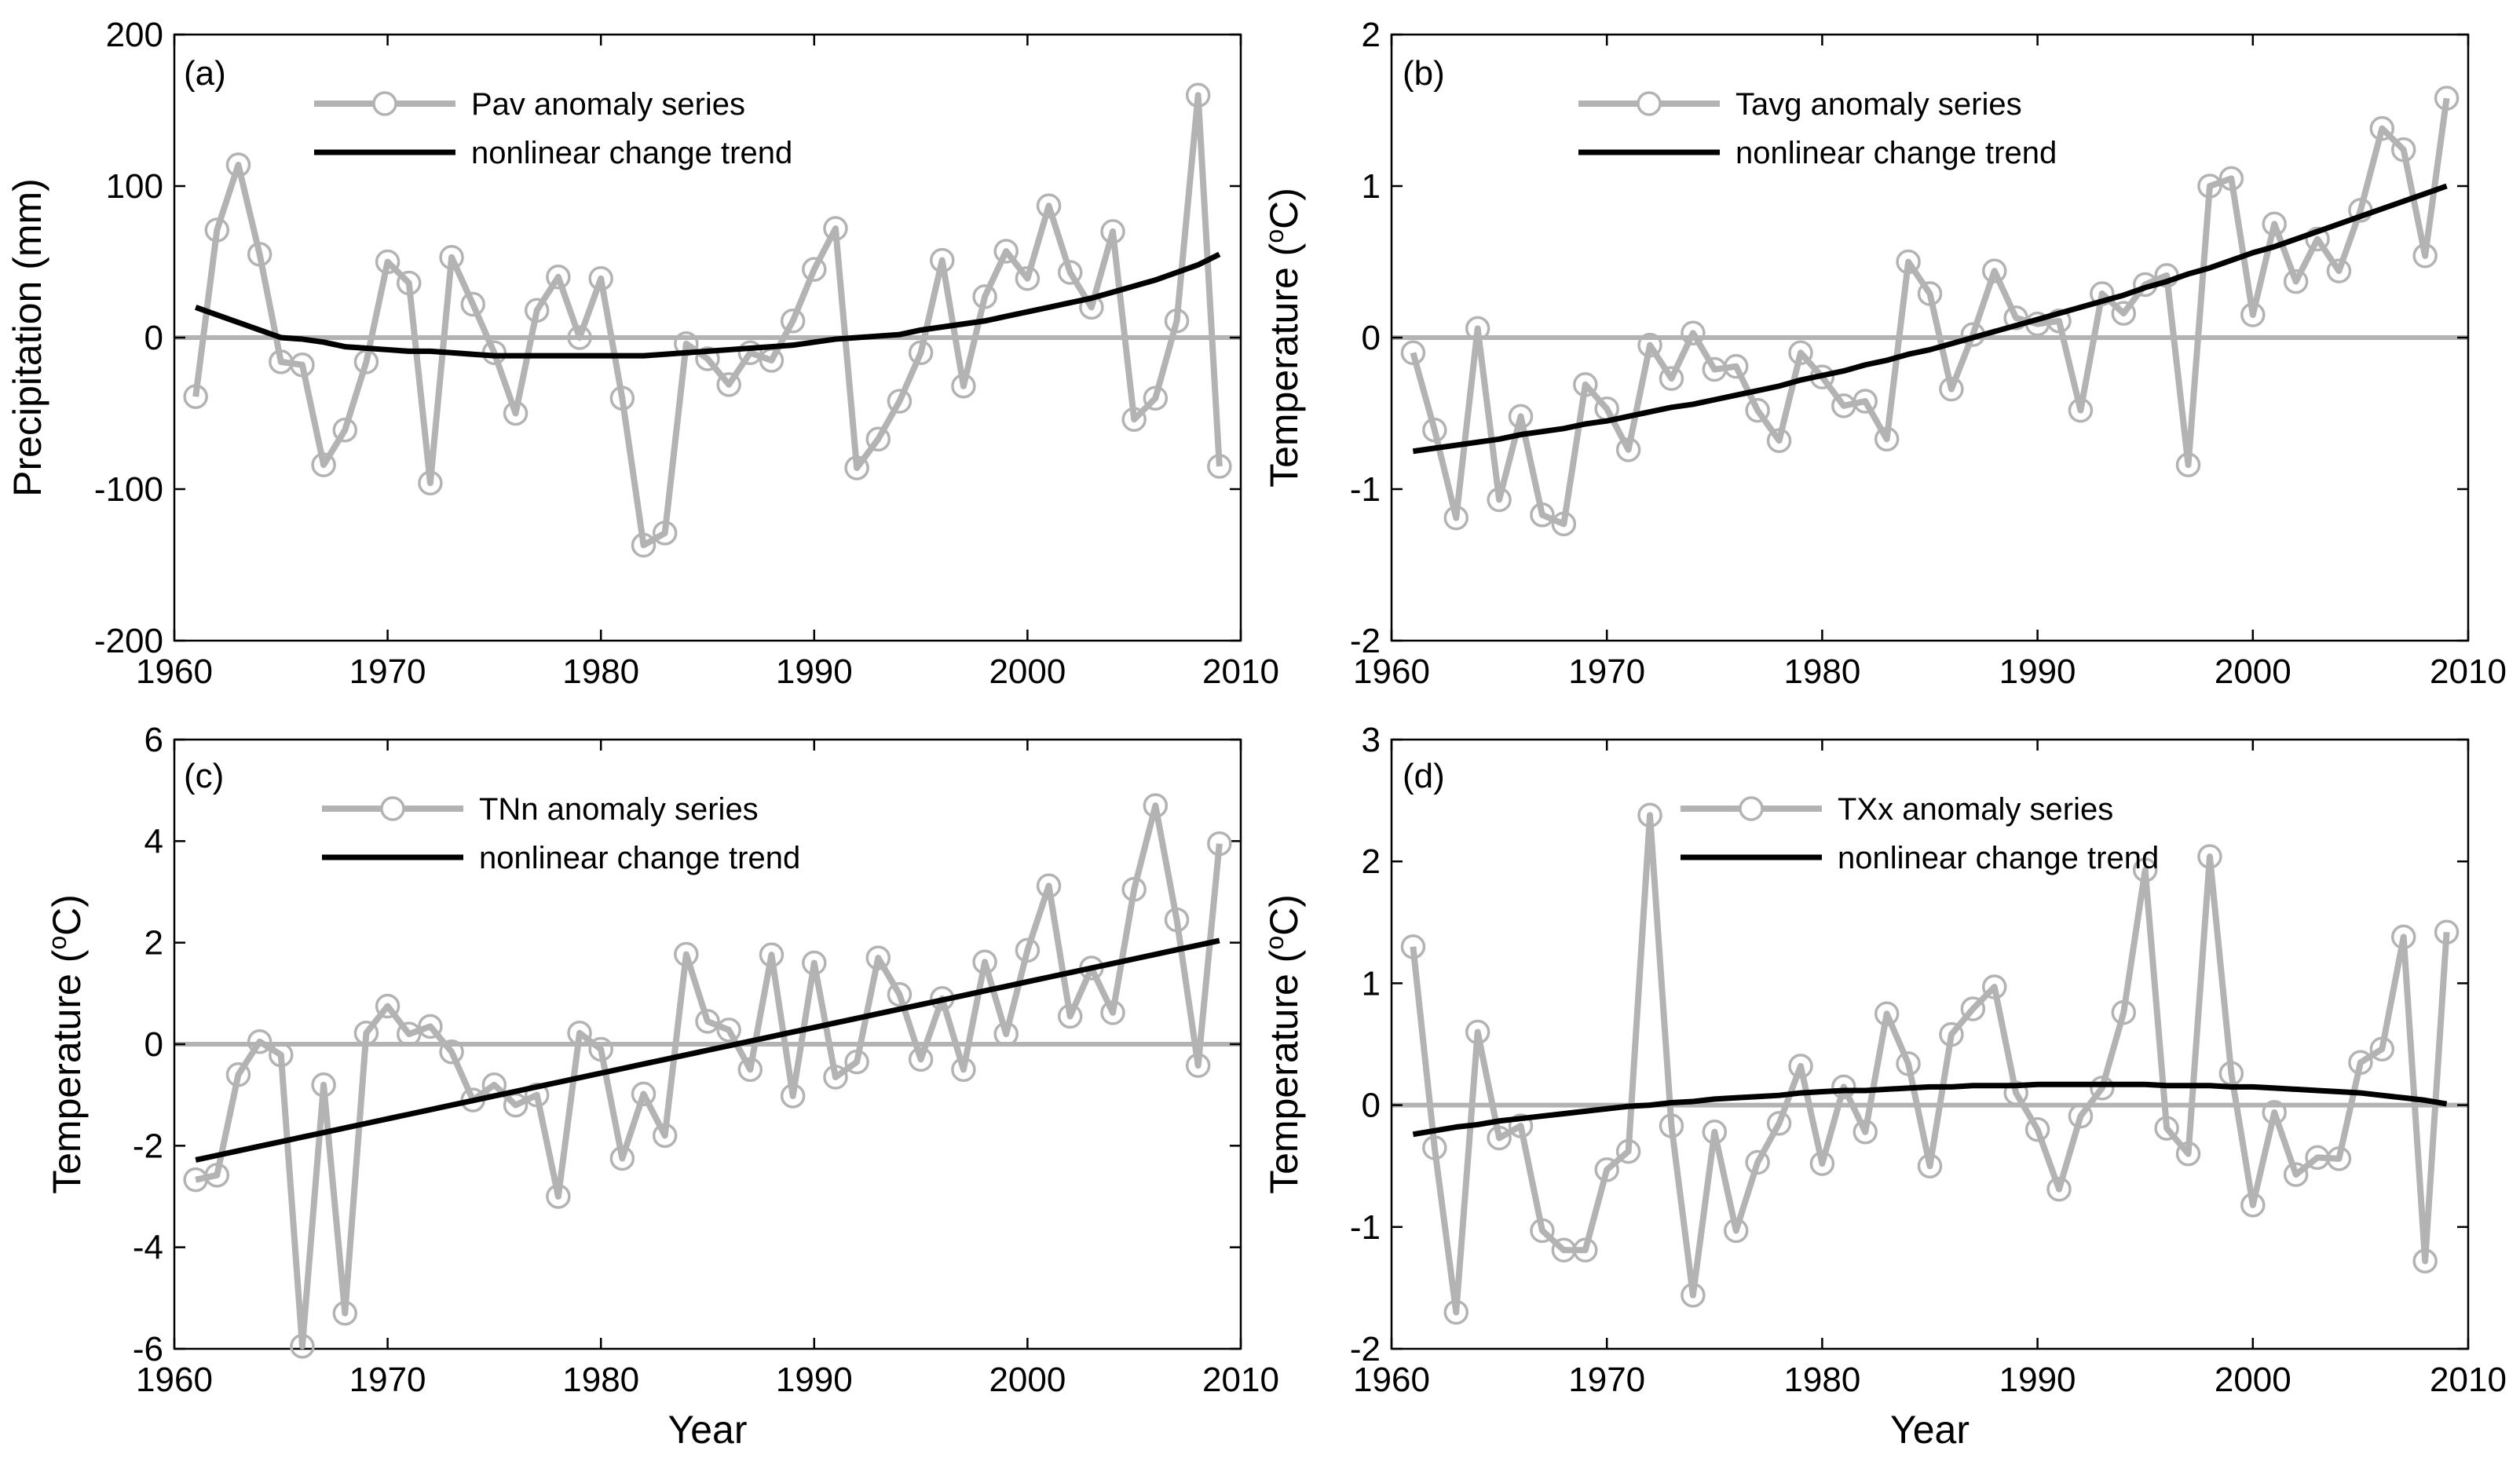 This screenshot has height=1476, width=2520. Describe the element at coordinates (153, 338) in the screenshot. I see `y-tick-label: 0` at that location.